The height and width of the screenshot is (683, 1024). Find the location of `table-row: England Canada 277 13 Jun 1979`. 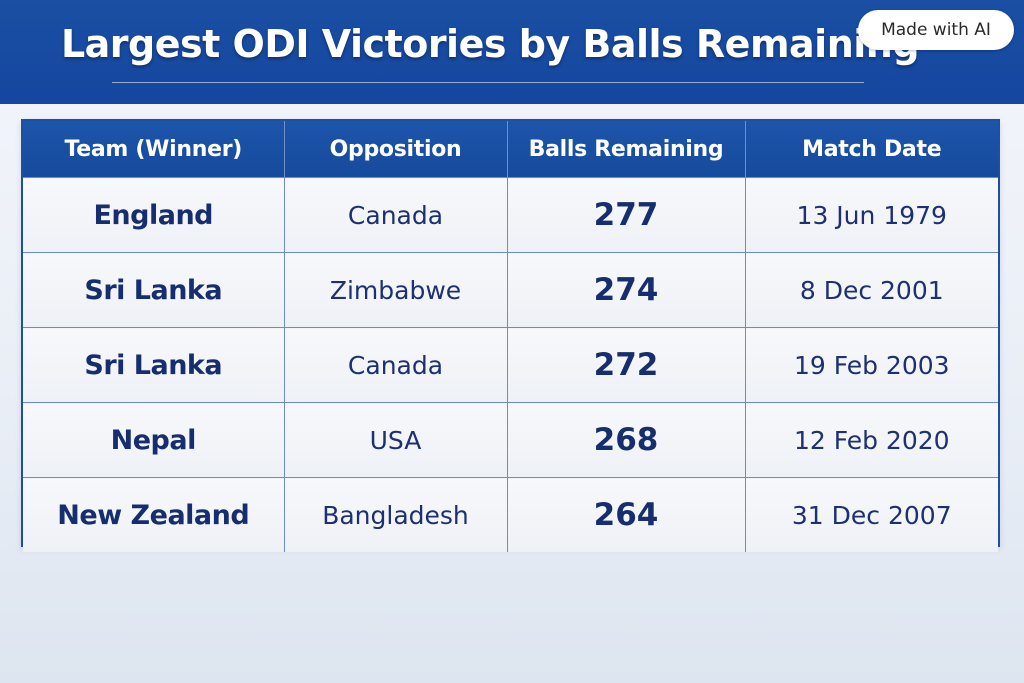

table-row: England Canada 277 13 Jun 1979 is located at coordinates (510, 215).